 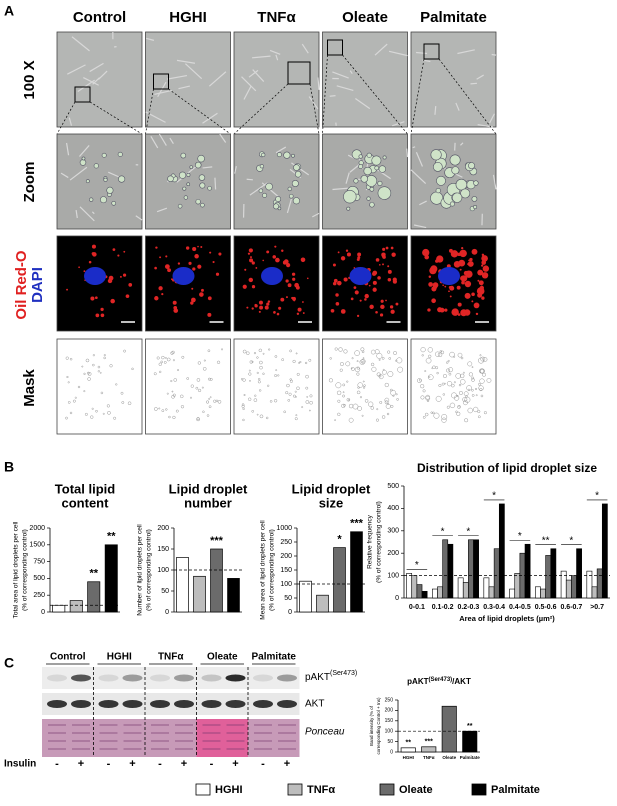 What do you see at coordinates (378, 725) in the screenshot?
I see `y-axis-label: corresponding Control + Ins)` at bounding box center [378, 725].